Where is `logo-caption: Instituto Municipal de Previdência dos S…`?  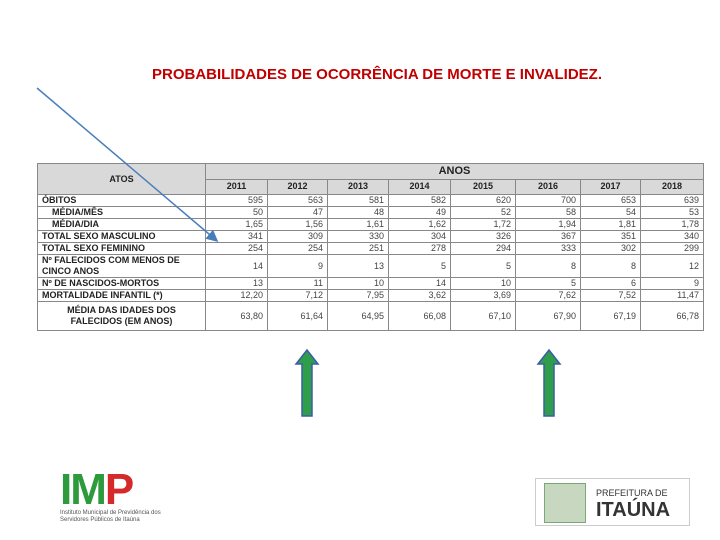
logo-caption: Instituto Municipal de Previdência dos S… is located at coordinates (110, 516).